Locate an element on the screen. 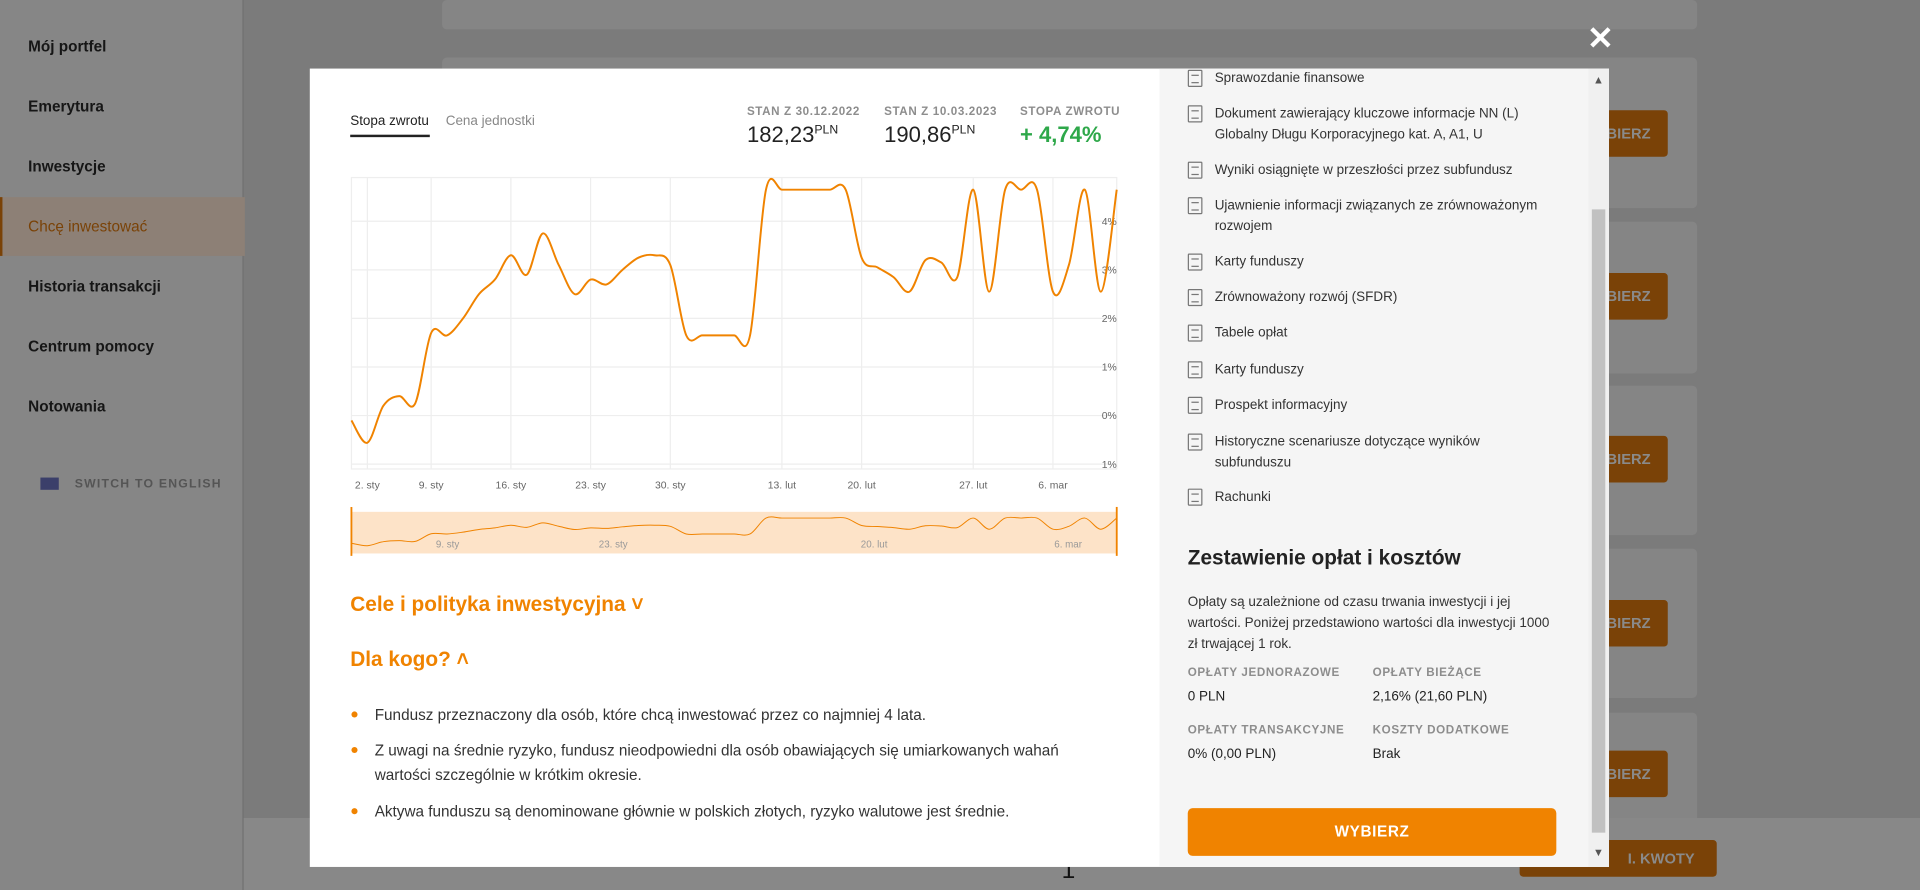  document-title: Tabele opłat is located at coordinates (1251, 333).